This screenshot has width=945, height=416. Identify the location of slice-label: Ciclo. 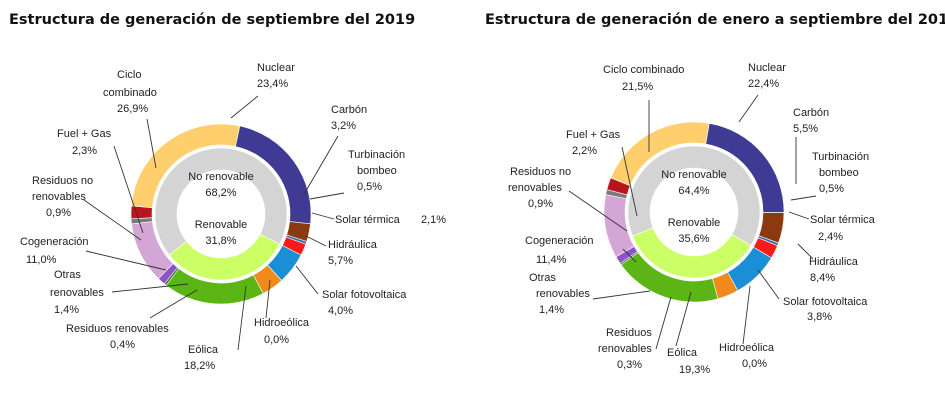
(129, 75).